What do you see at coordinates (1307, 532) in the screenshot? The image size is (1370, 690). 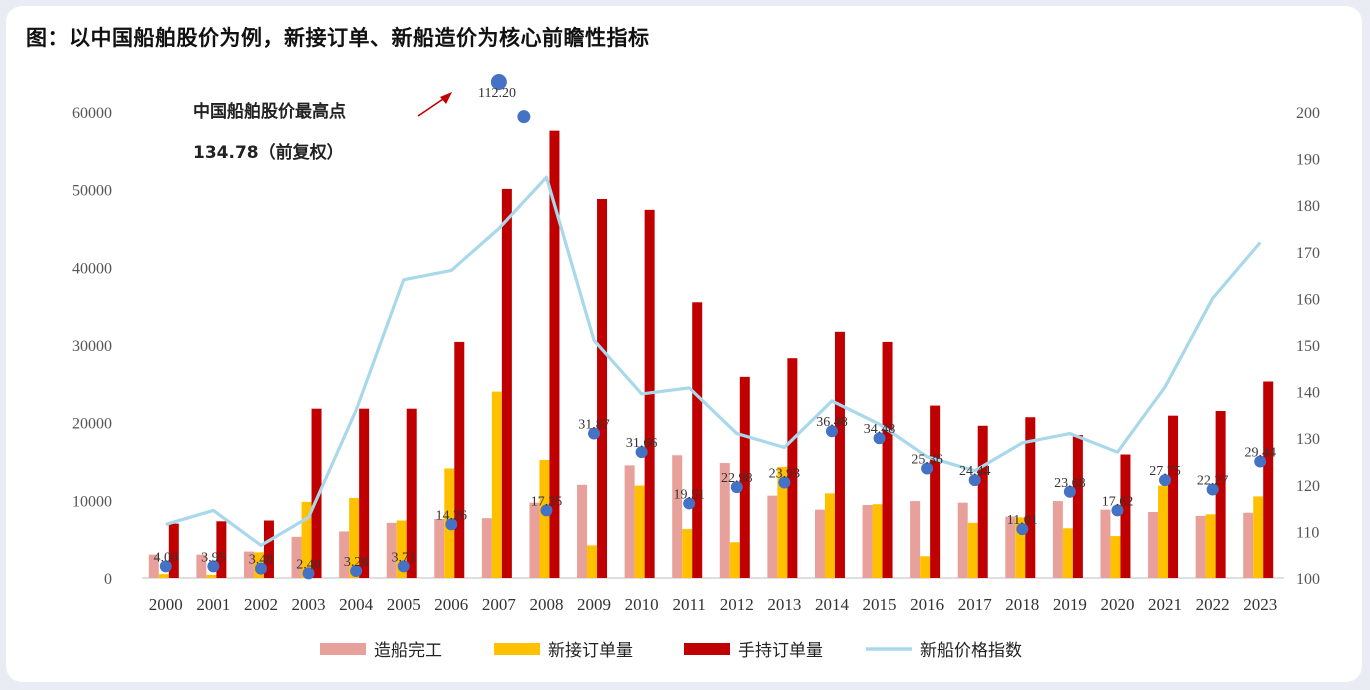 I see `right-tick-label: 110` at bounding box center [1307, 532].